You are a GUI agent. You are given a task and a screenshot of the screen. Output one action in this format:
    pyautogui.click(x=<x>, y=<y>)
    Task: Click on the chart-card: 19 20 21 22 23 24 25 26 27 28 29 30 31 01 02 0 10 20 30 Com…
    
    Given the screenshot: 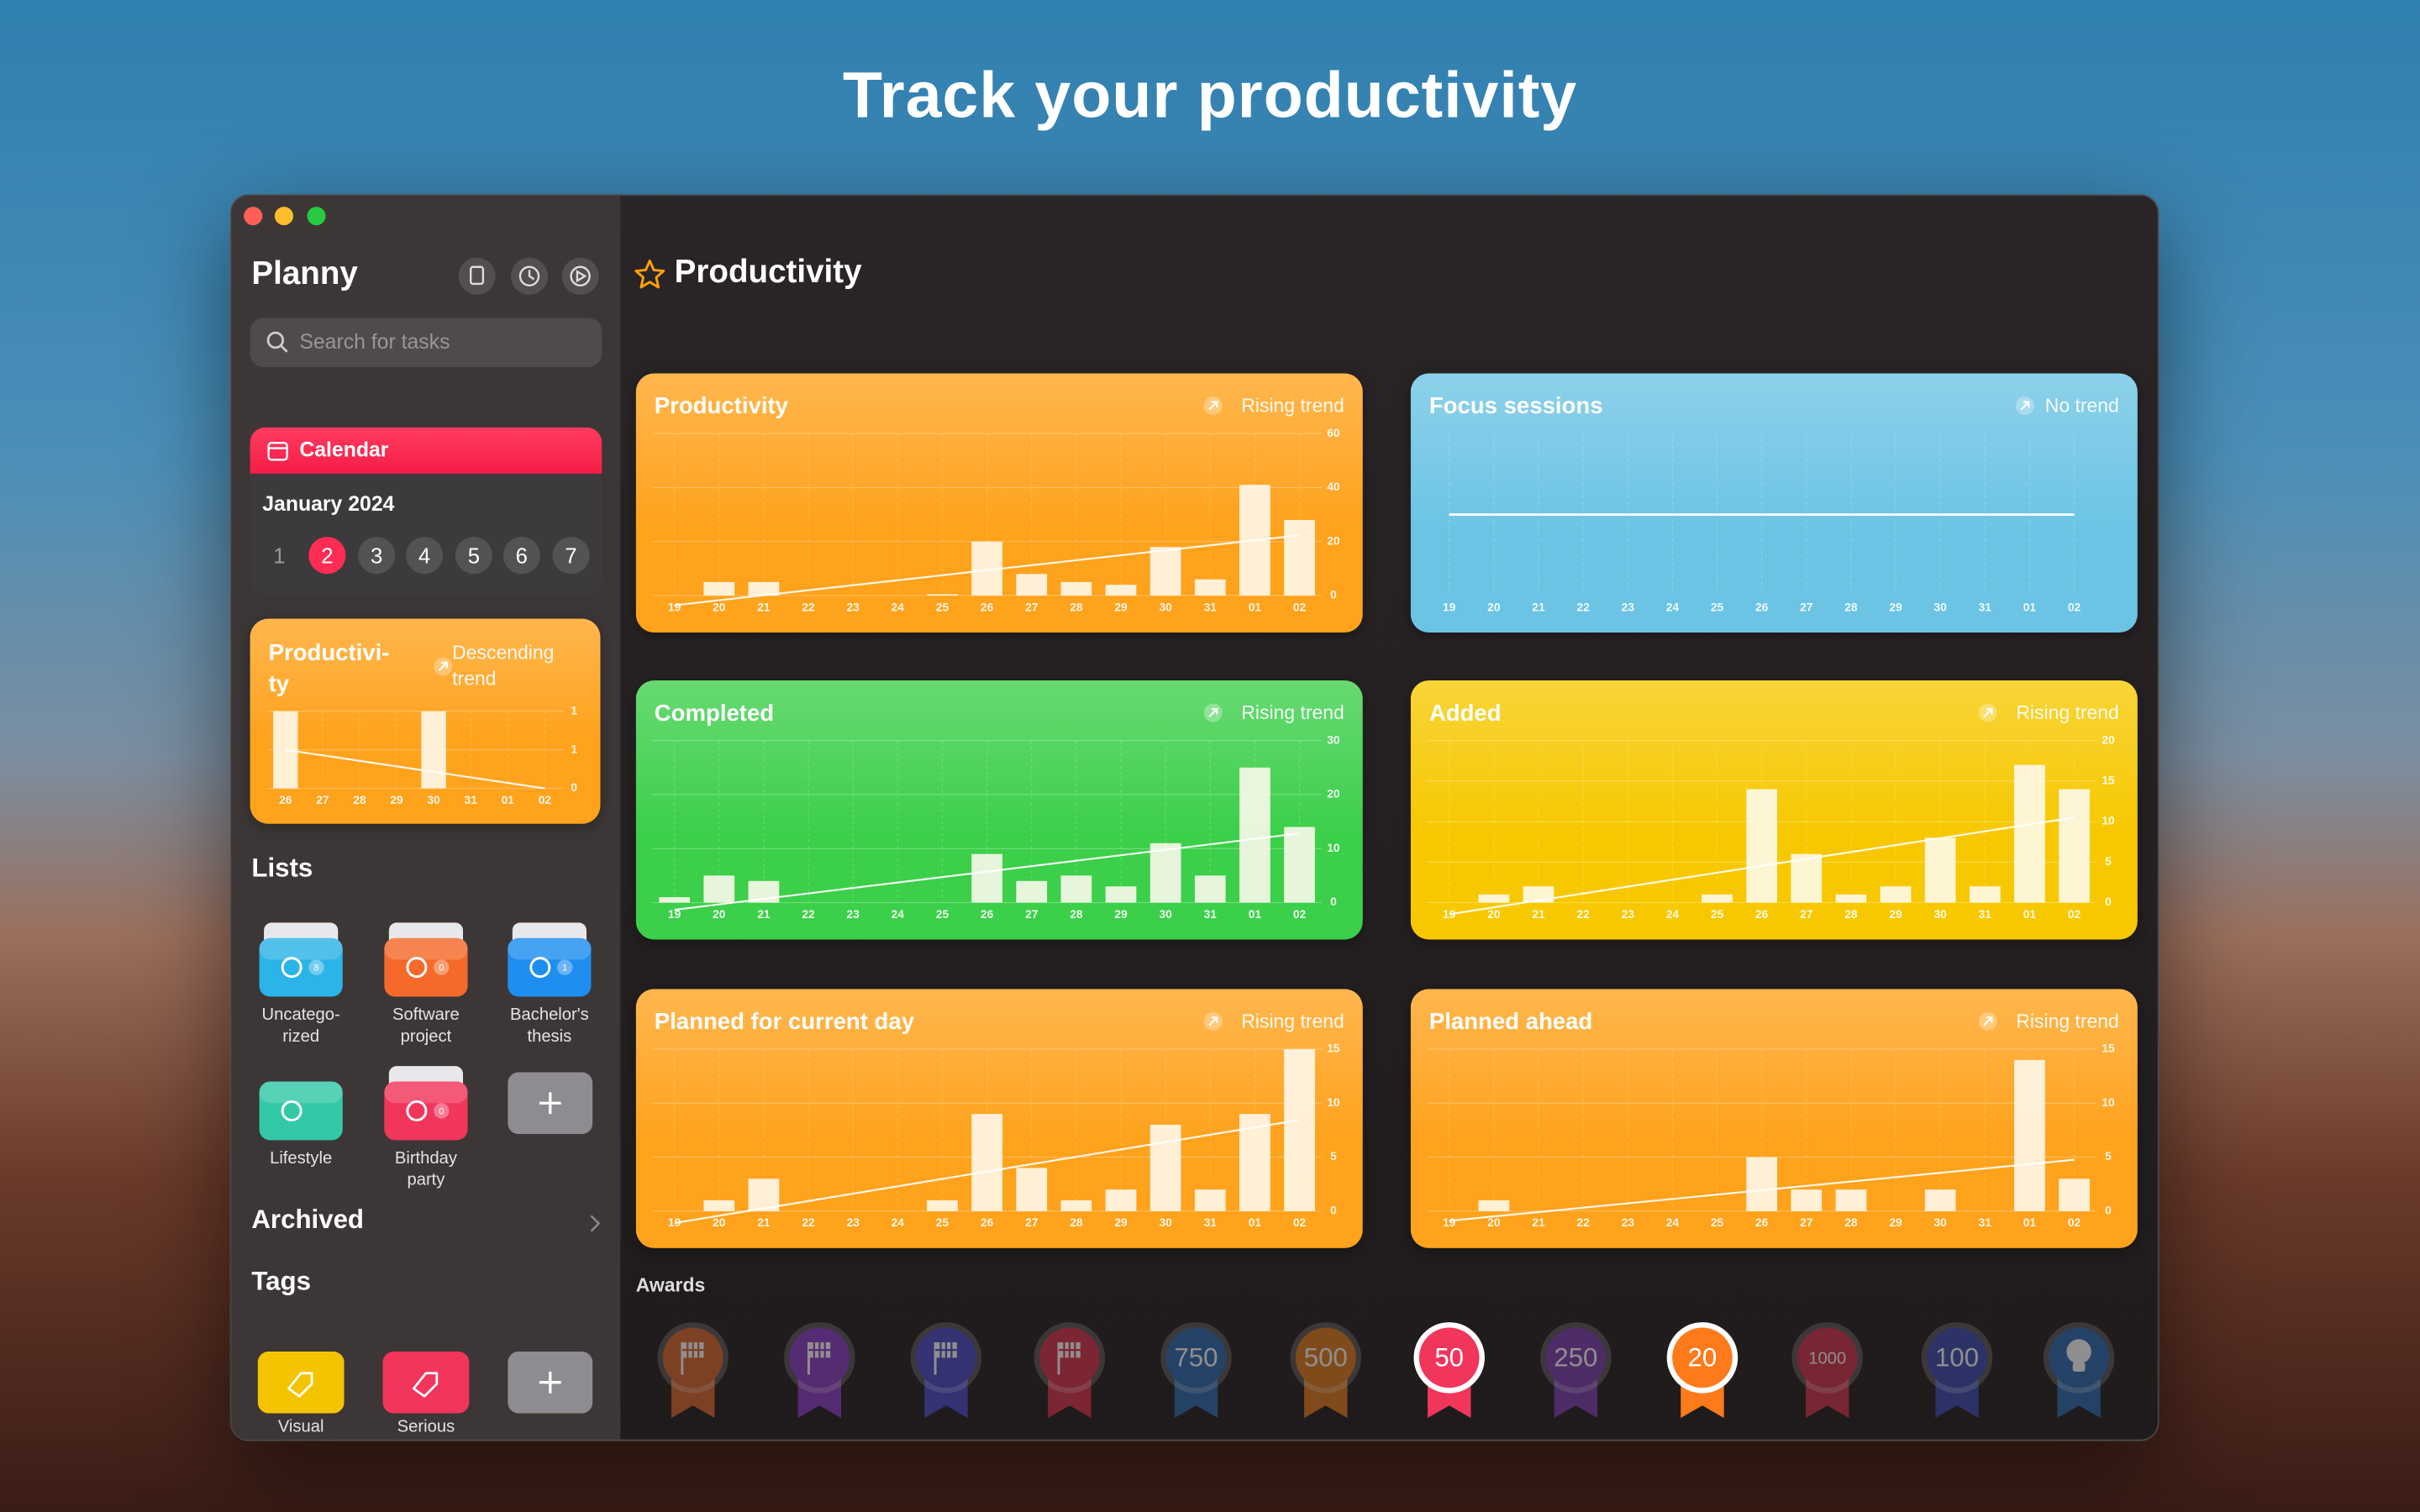 What is the action you would take?
    pyautogui.click(x=999, y=810)
    